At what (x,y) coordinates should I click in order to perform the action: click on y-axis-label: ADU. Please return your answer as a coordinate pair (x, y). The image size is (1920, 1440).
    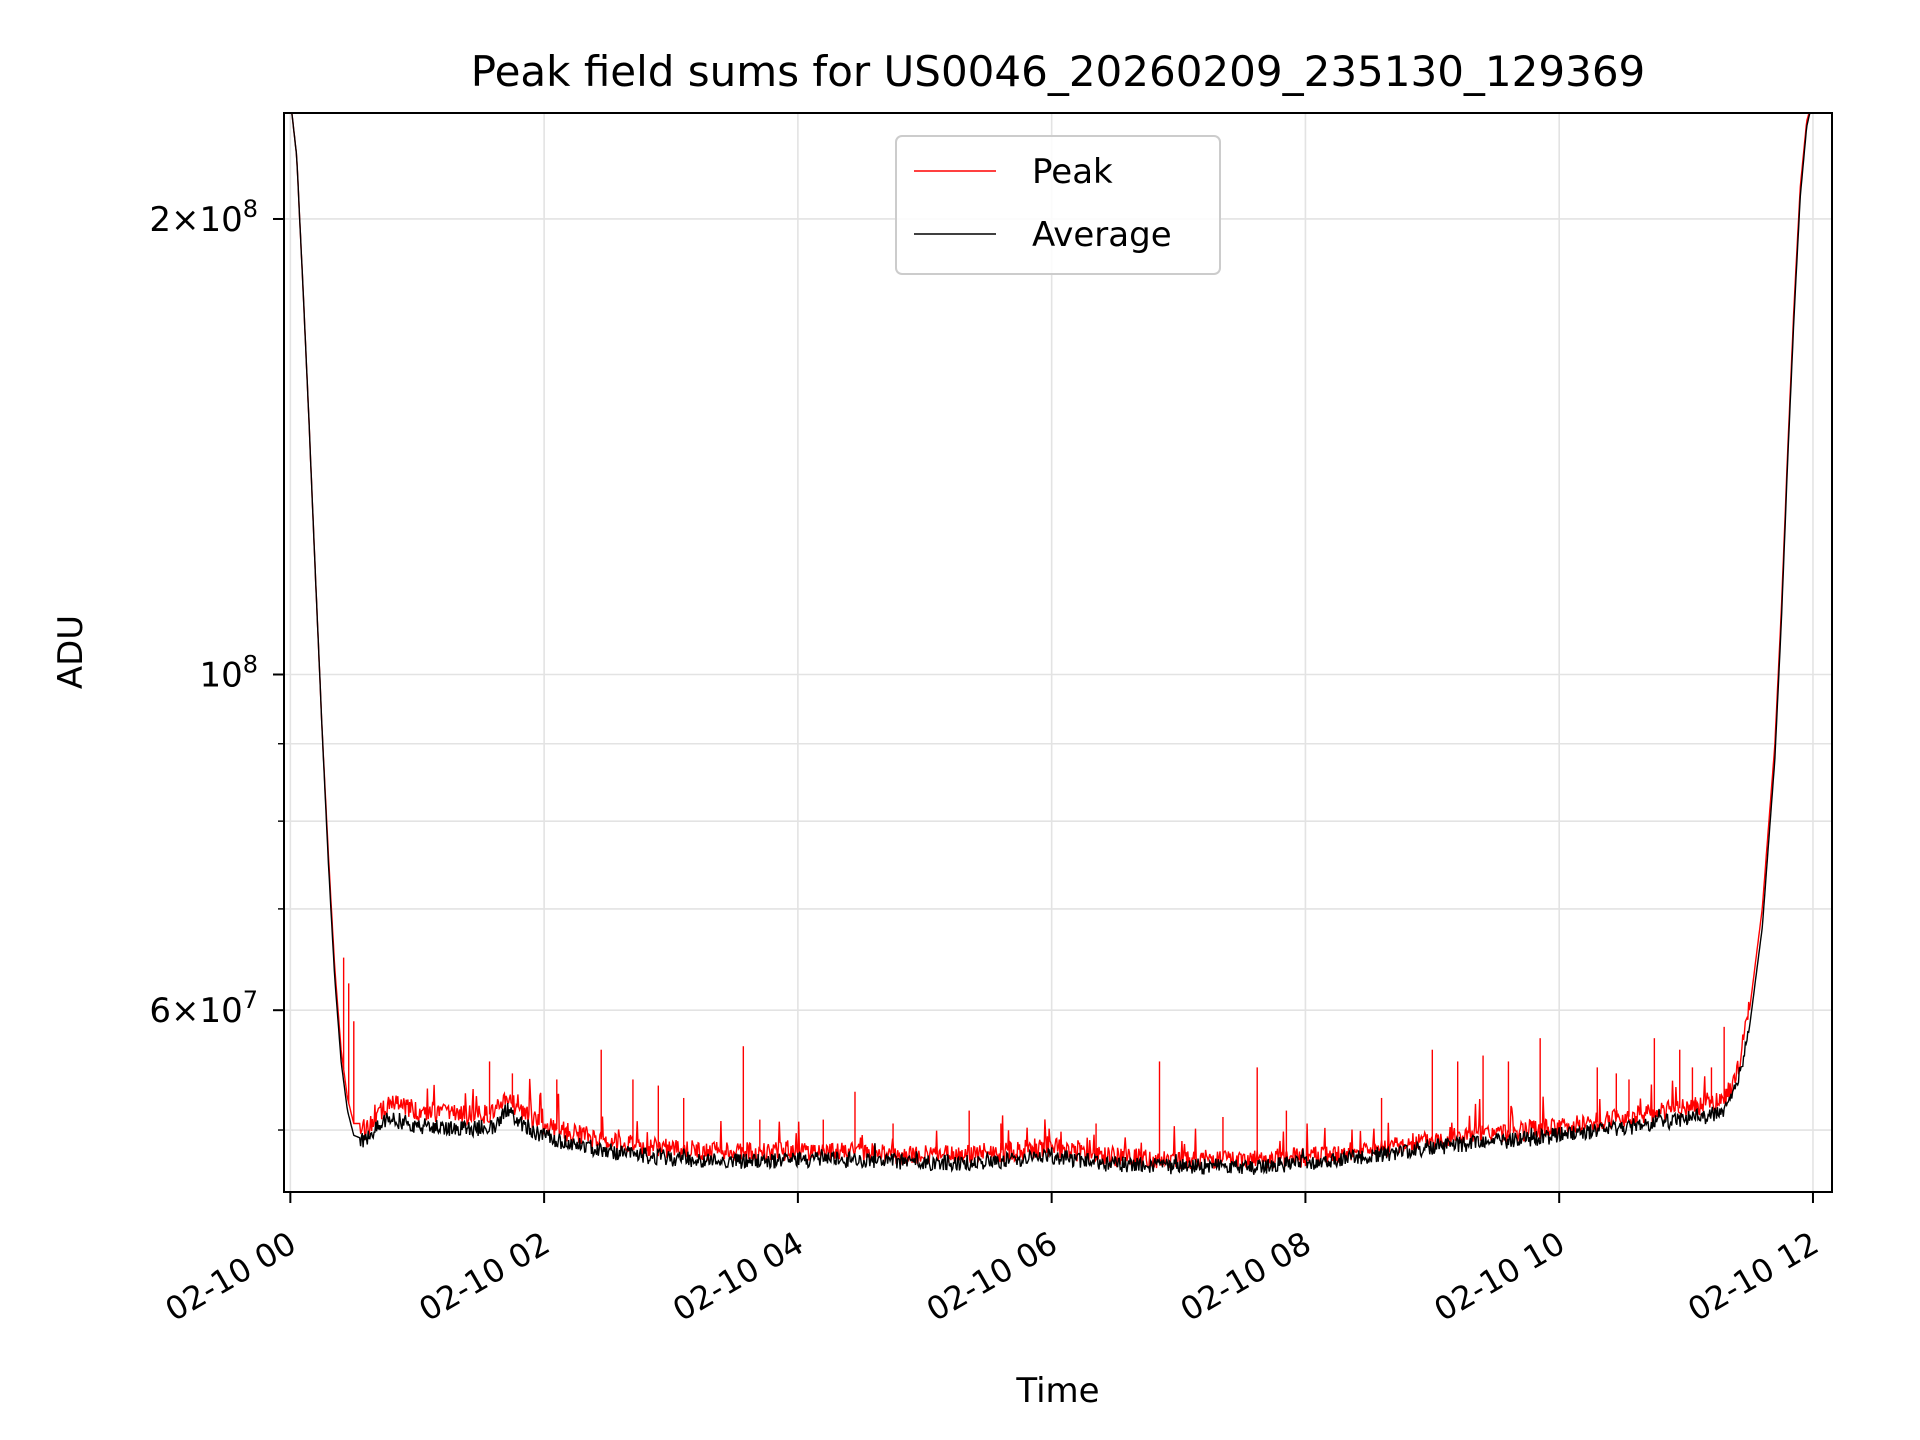
    Looking at the image, I should click on (71, 652).